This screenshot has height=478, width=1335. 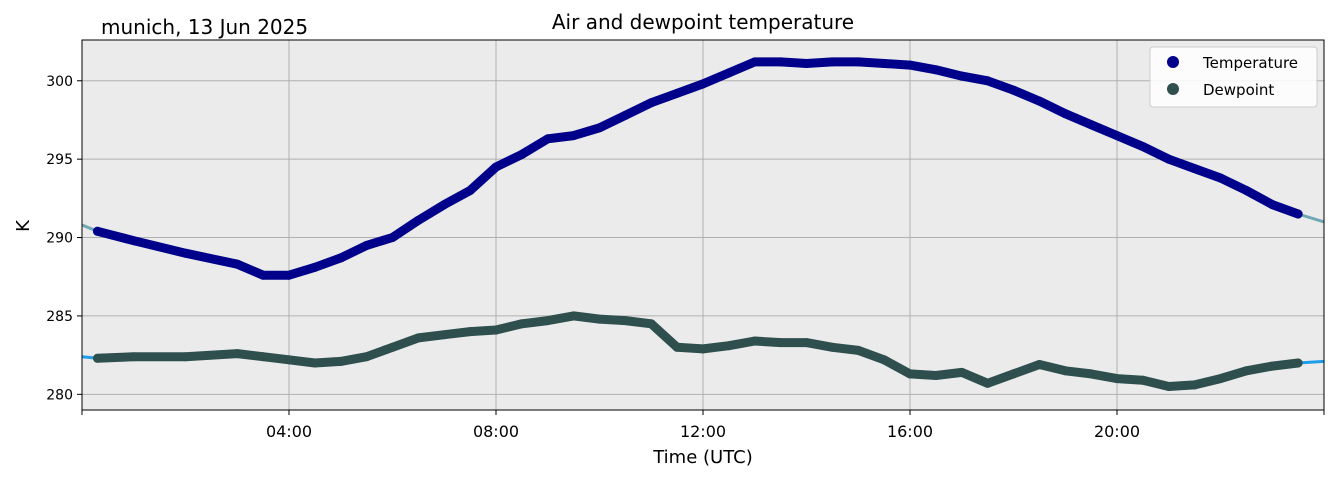 I want to click on x-tick-label: 20:00, so click(x=1117, y=431).